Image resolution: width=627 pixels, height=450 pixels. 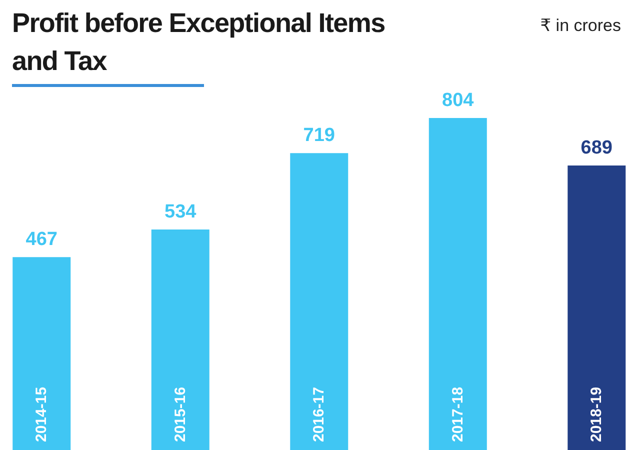 What do you see at coordinates (42, 239) in the screenshot?
I see `data-label: 467` at bounding box center [42, 239].